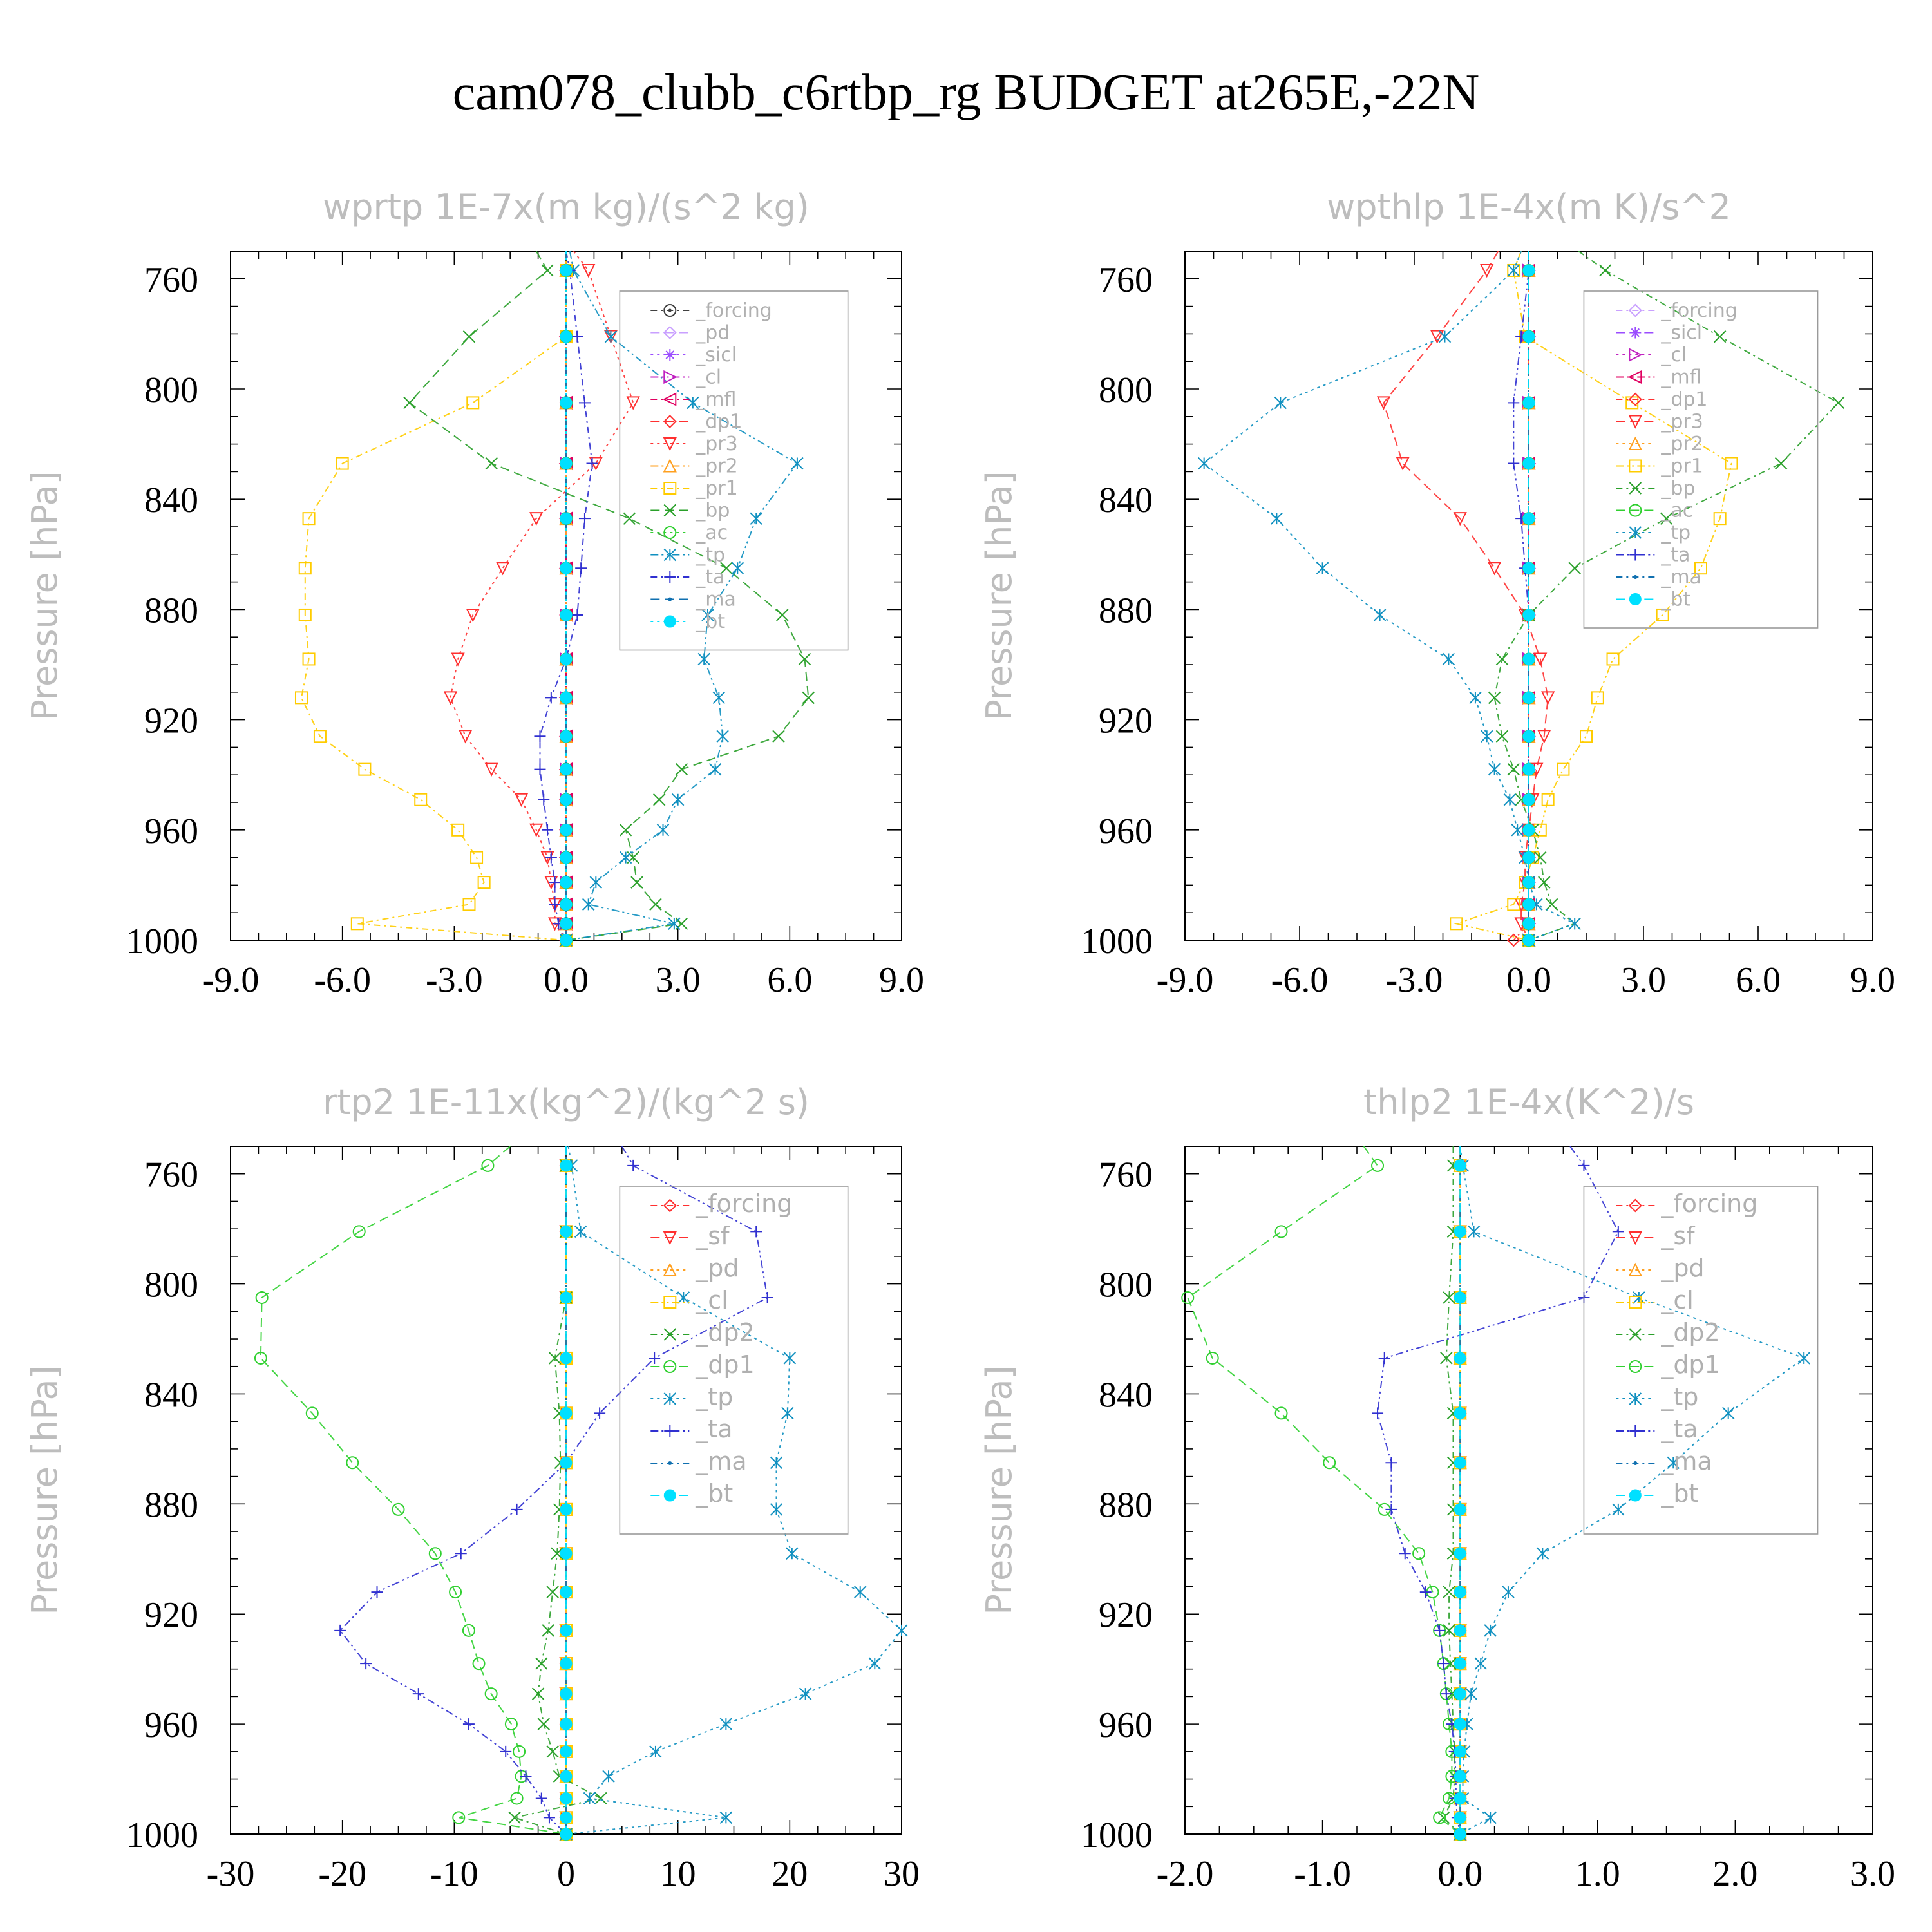  I want to click on y-axis-label: Pressure [hPa], so click(44, 595).